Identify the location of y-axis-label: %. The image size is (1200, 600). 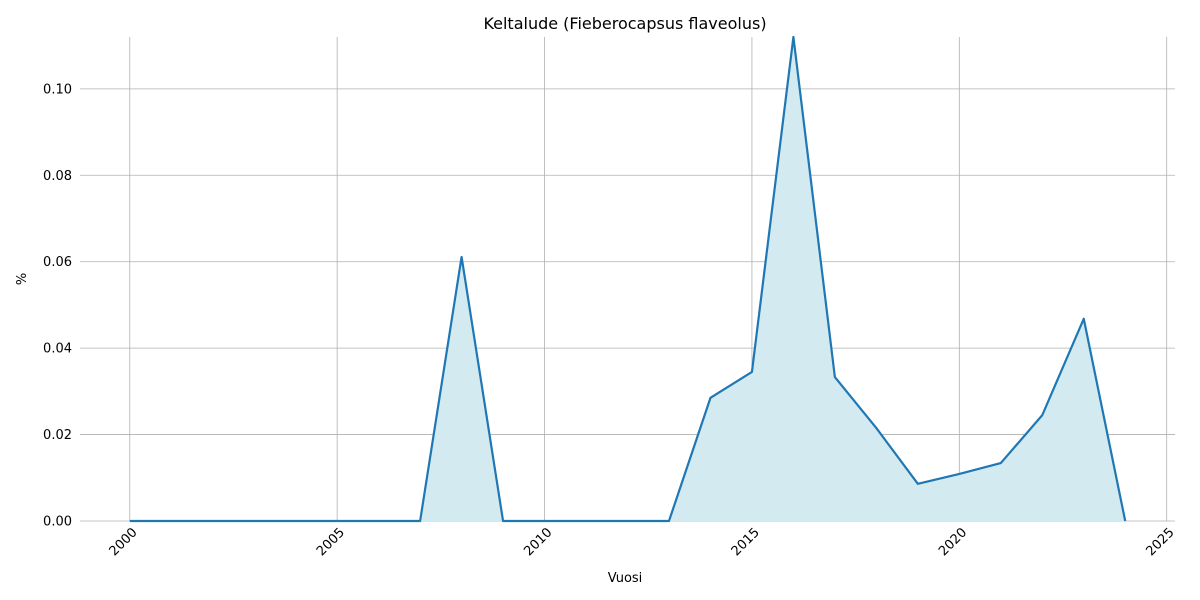
(22, 279).